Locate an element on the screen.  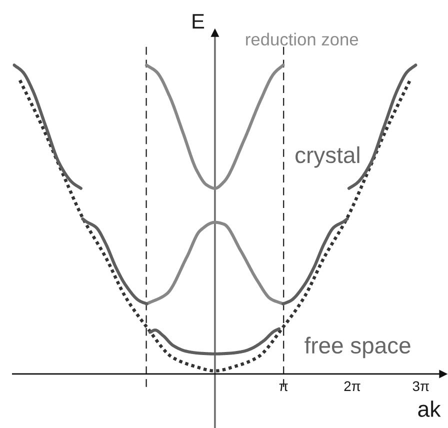
x-tick-label: 3π is located at coordinates (420, 386).